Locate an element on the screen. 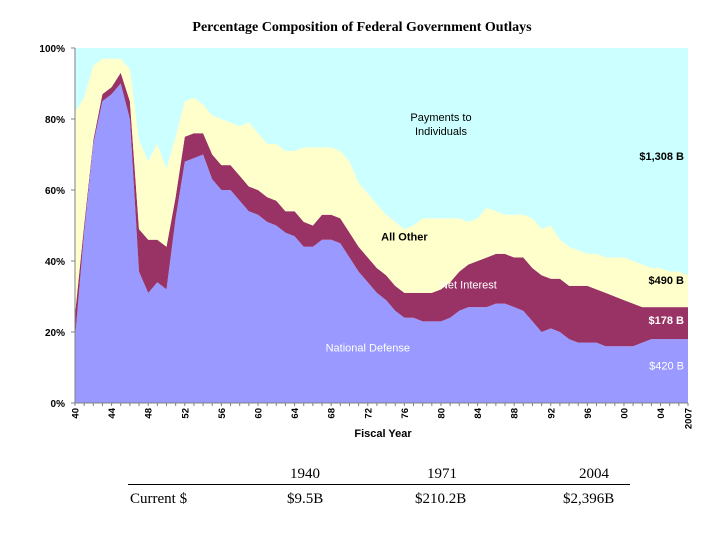  x-axis: 40 44 48 52 56 60 64 68 72 76 80 84 88 92 96 00 04 2007 is located at coordinates (383, 415).